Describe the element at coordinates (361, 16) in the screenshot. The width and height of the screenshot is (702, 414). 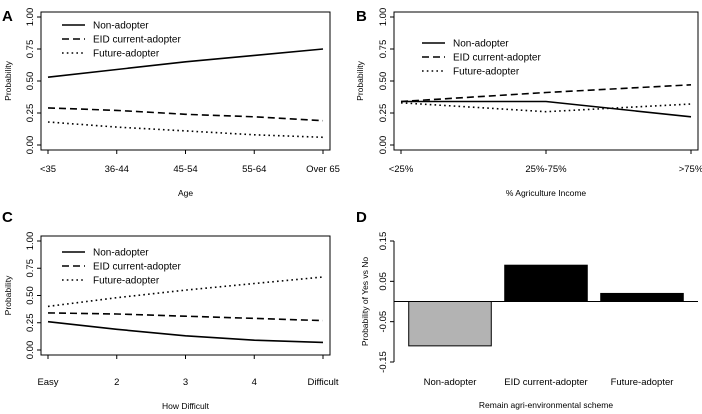
I see `panel-letter: B` at that location.